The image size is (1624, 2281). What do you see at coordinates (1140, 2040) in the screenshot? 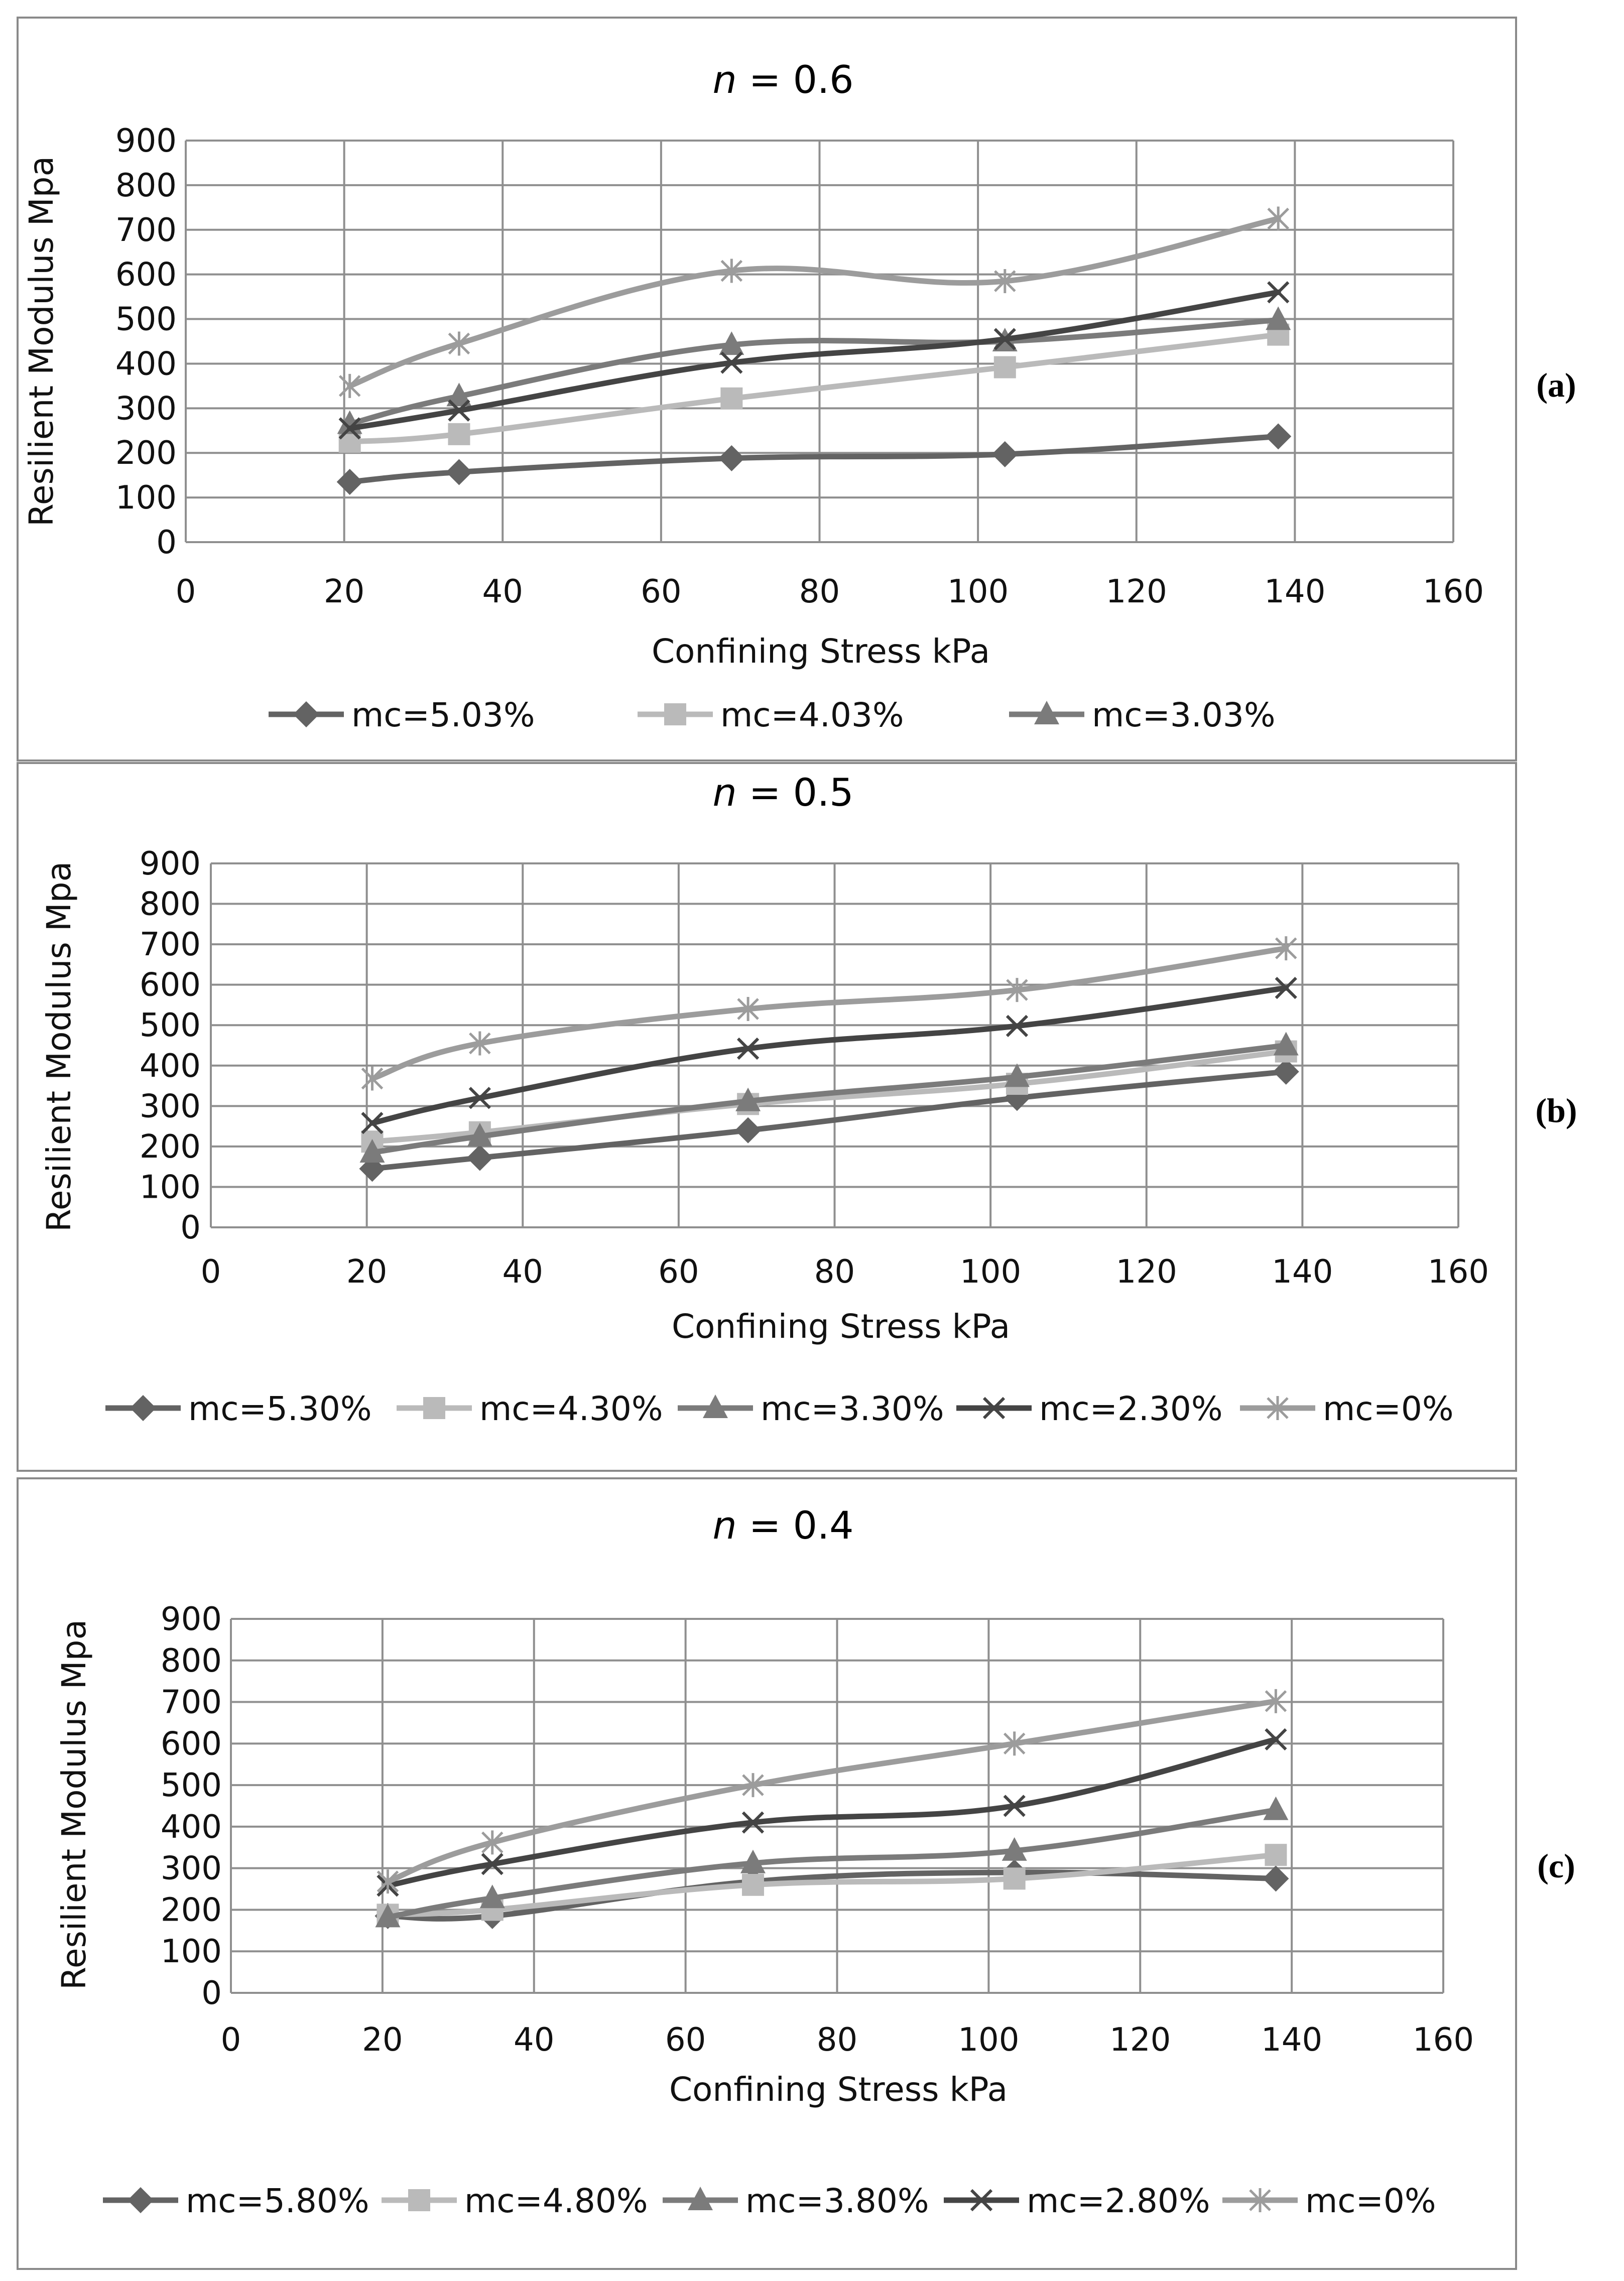
I see `x-tick-label: 120` at bounding box center [1140, 2040].